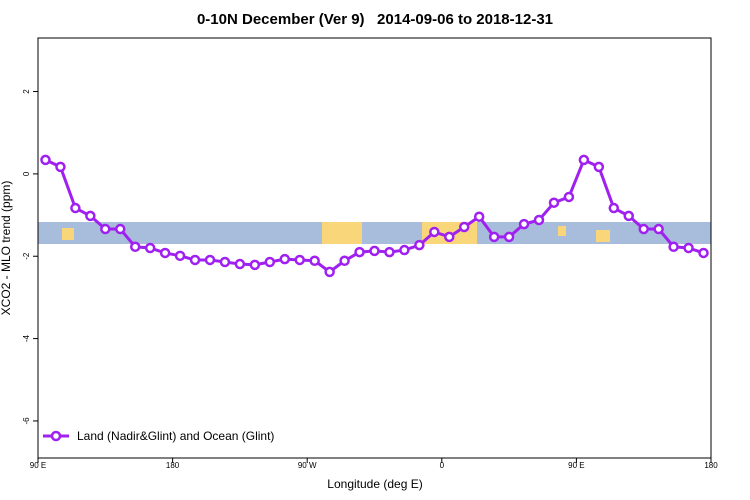 The height and width of the screenshot is (500, 750). Describe the element at coordinates (26, 421) in the screenshot. I see `y-tick-label: -6` at that location.